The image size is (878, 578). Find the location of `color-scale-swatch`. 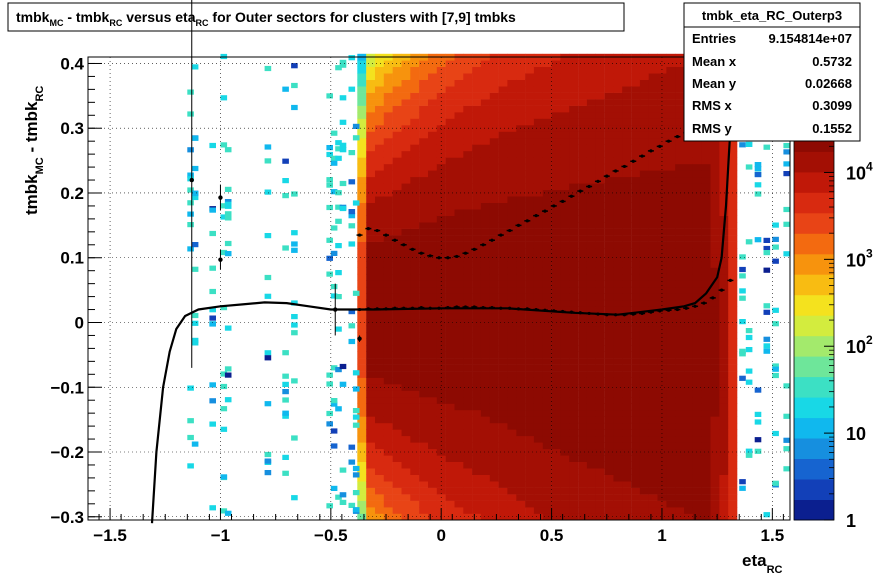

color-scale-swatch is located at coordinates (814, 223).